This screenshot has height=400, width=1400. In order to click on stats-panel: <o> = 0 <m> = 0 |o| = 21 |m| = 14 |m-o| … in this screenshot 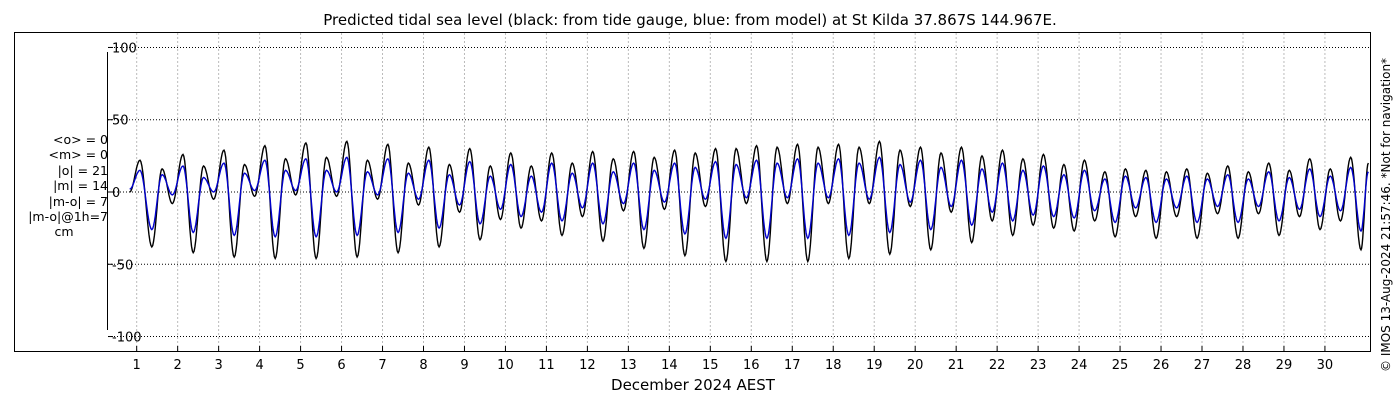, I will do `click(61, 186)`.